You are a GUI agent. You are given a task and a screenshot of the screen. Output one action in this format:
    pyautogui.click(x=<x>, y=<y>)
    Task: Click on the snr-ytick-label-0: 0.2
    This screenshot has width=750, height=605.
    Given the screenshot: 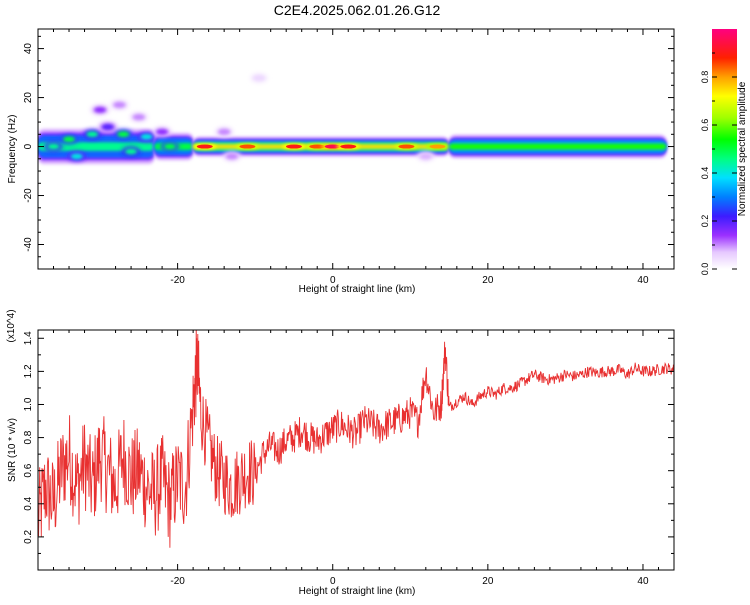 What is the action you would take?
    pyautogui.click(x=28, y=537)
    